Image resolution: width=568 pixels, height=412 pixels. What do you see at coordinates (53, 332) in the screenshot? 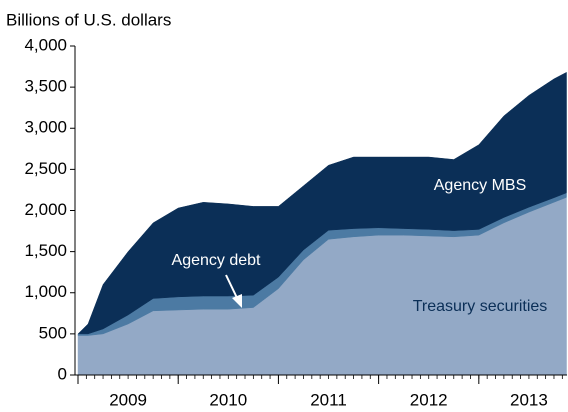
I see `y-tick-label: 500` at bounding box center [53, 332].